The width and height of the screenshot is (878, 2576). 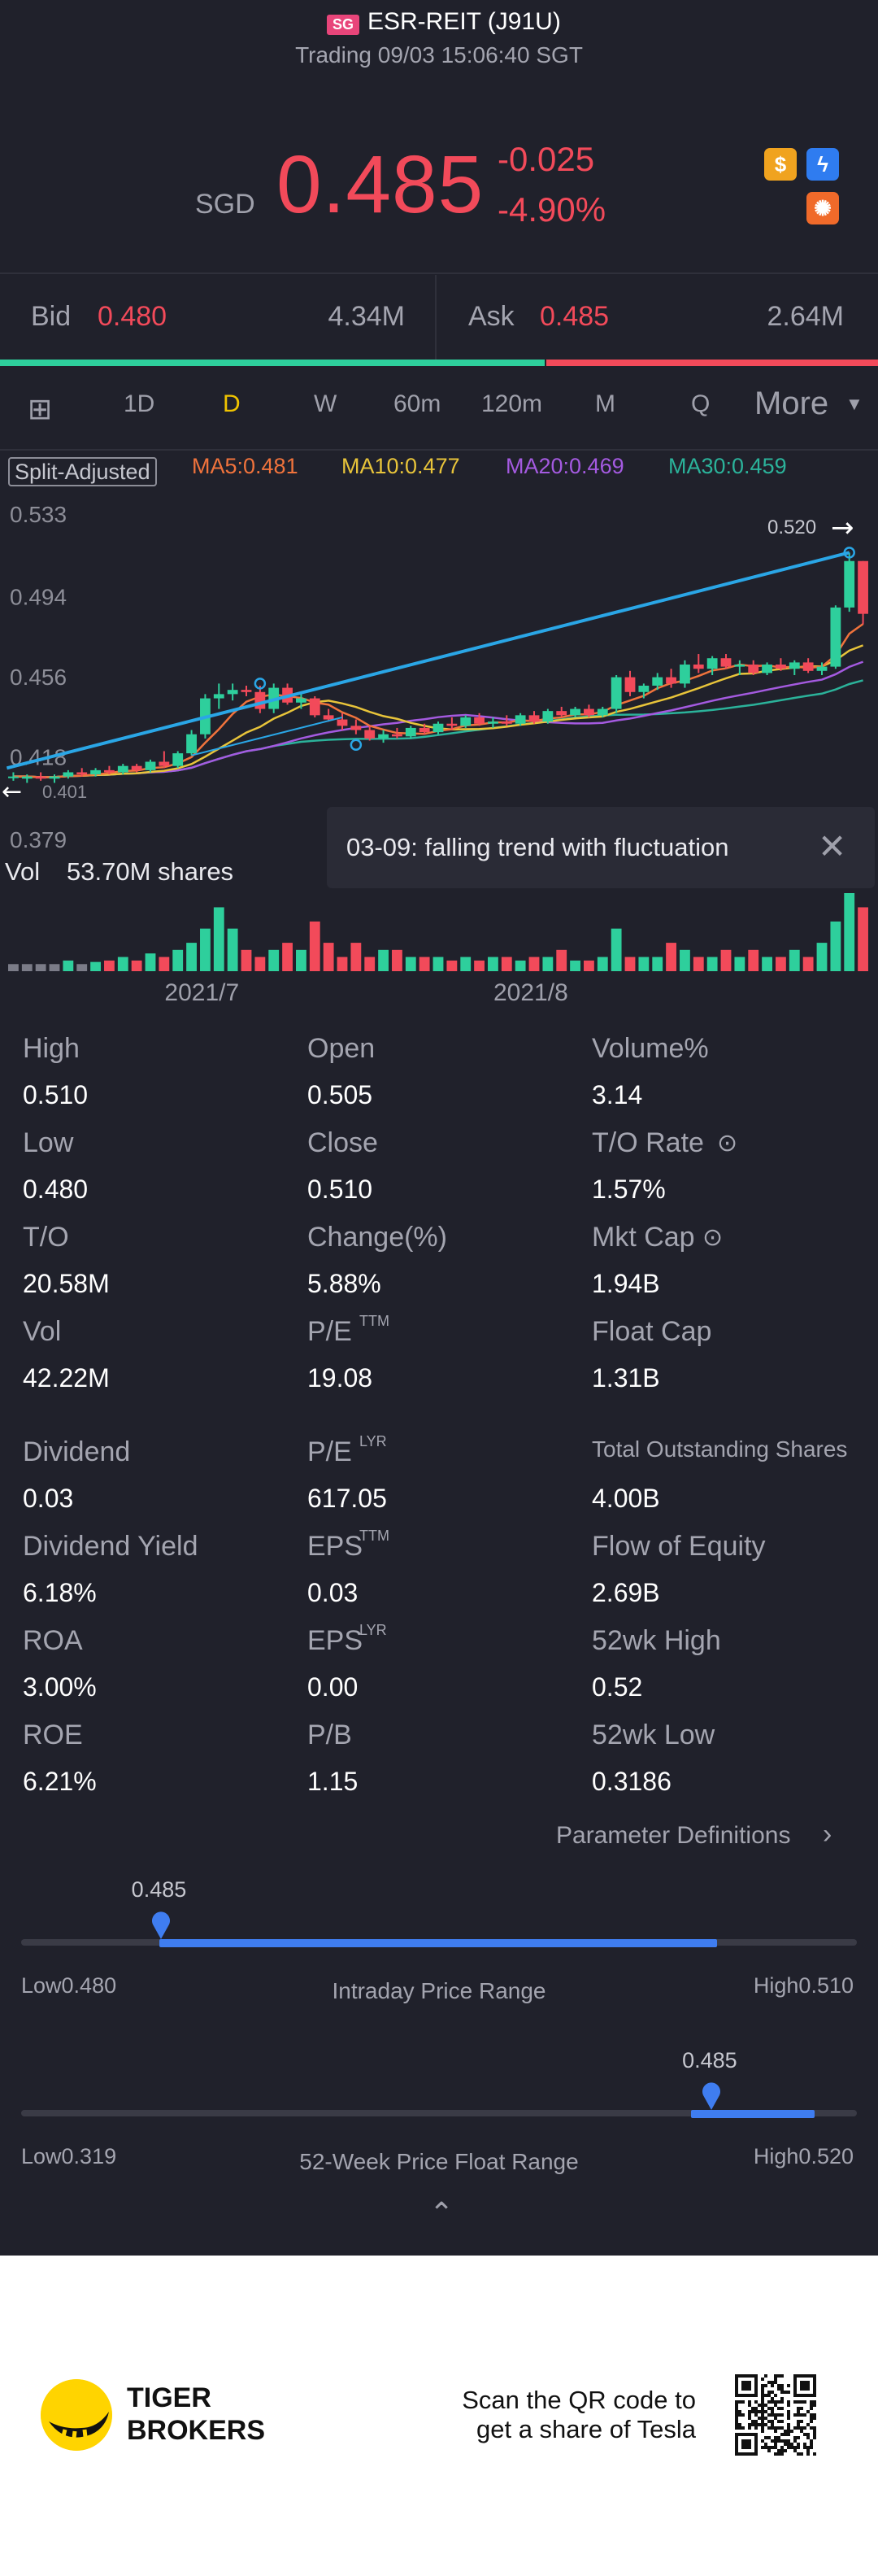 What do you see at coordinates (781, 164) in the screenshot?
I see `dollar-icon: $` at bounding box center [781, 164].